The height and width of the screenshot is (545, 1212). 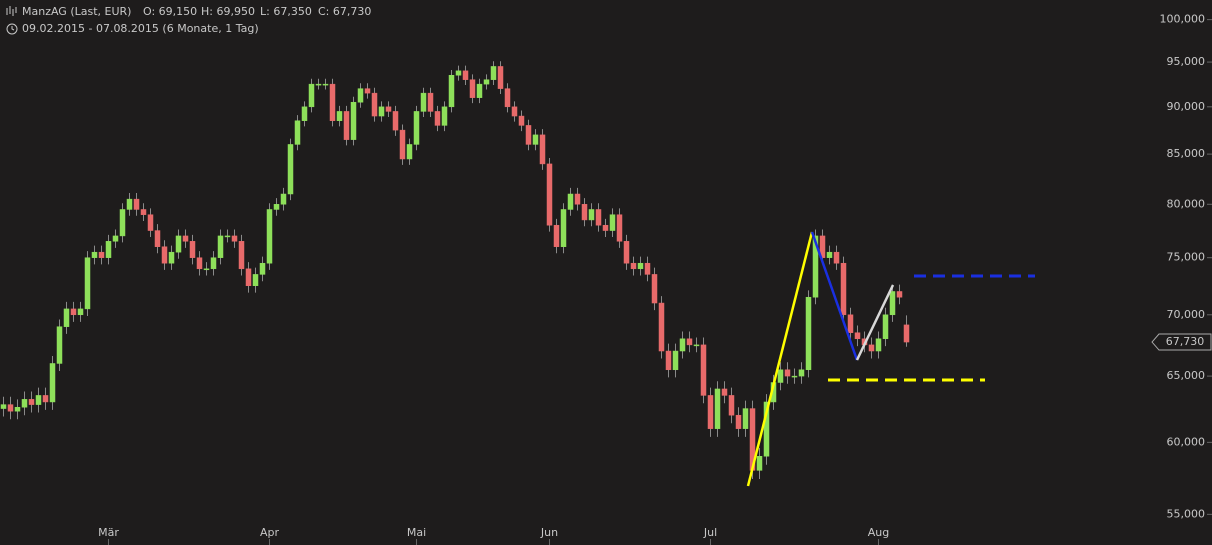 I want to click on y-tick-label: 100,000, so click(x=1183, y=19).